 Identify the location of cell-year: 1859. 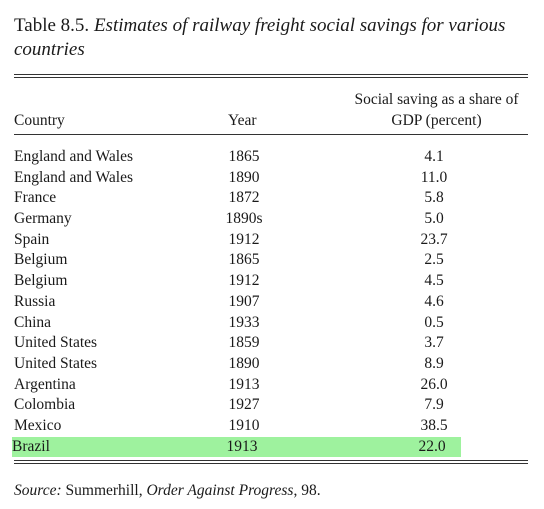
(244, 343).